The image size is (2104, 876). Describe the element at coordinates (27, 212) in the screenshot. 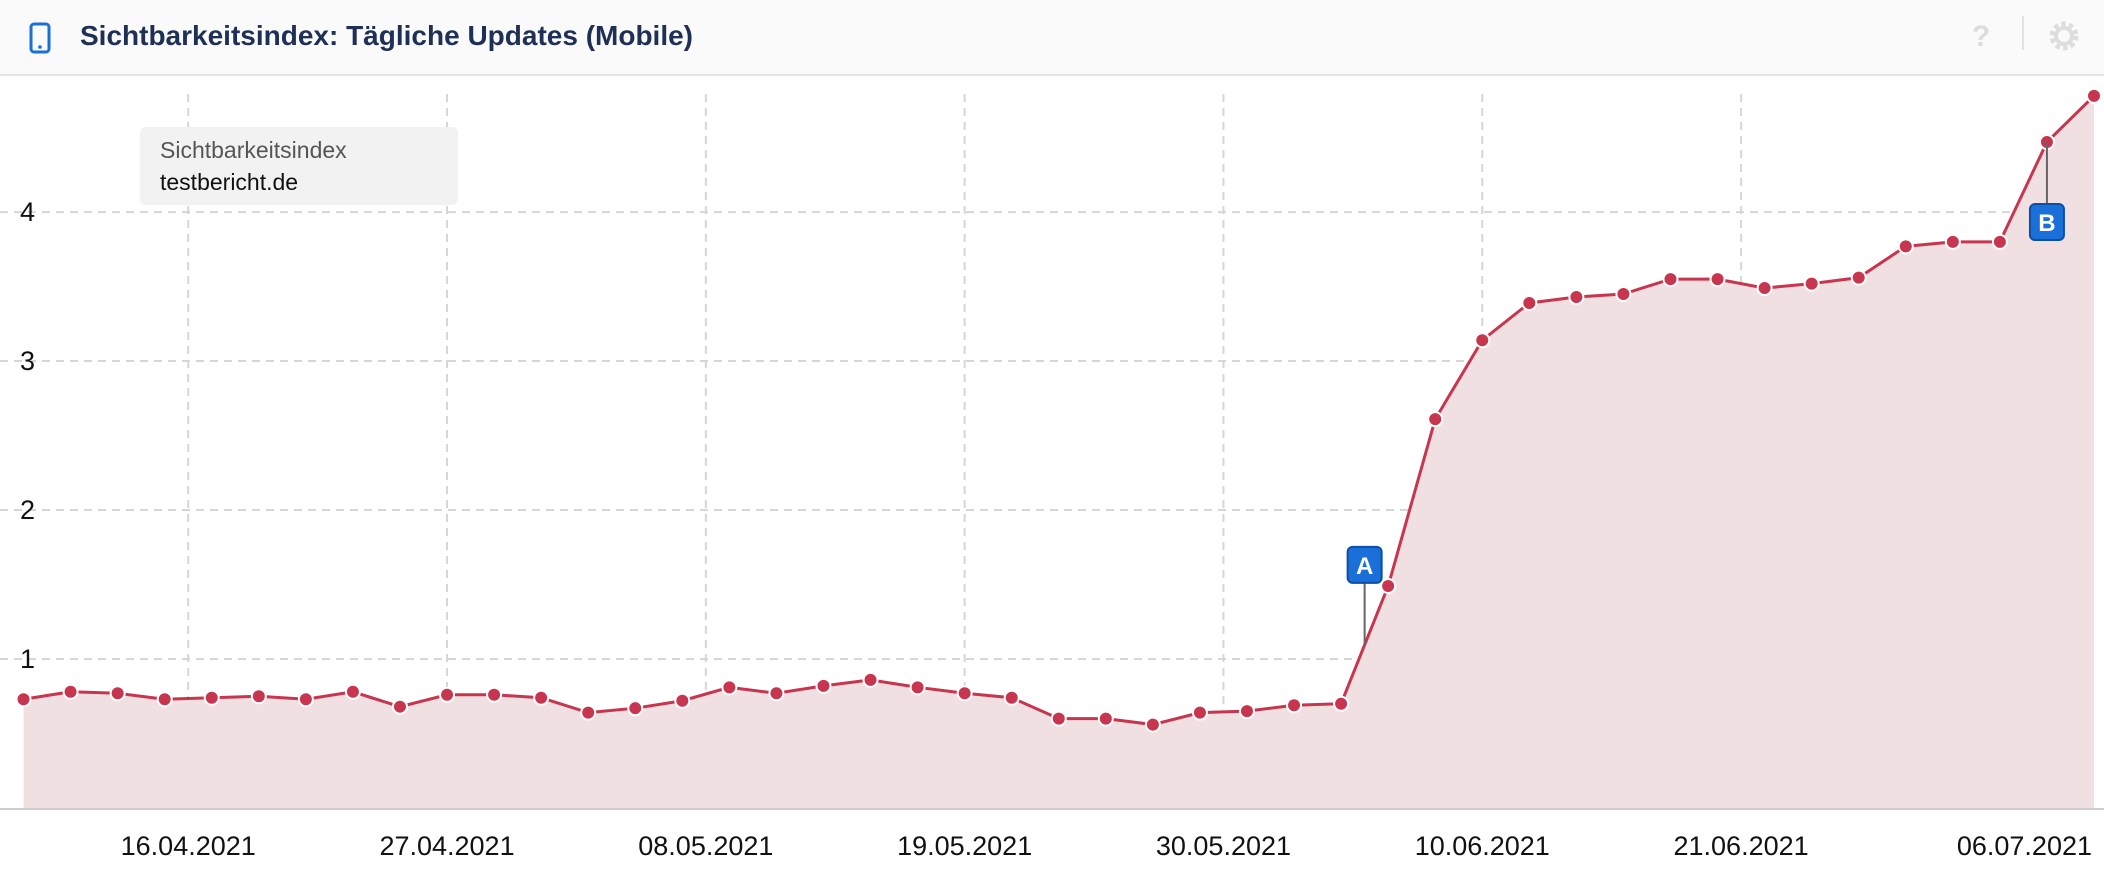

I see `y-tick-label: 4` at that location.